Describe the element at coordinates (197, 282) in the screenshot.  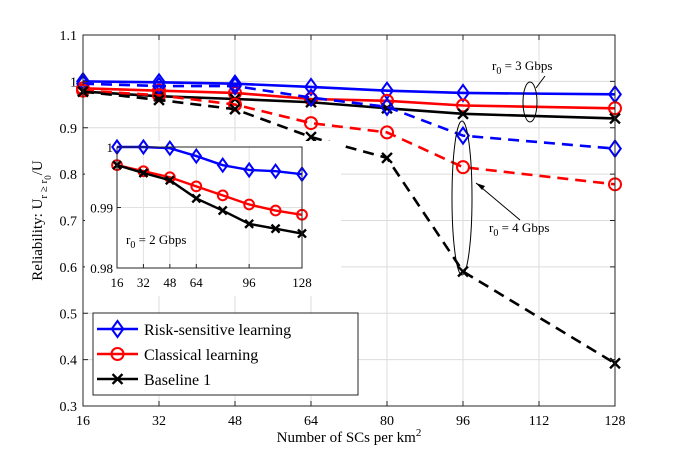
I see `inset-x-tick-label: 64` at that location.